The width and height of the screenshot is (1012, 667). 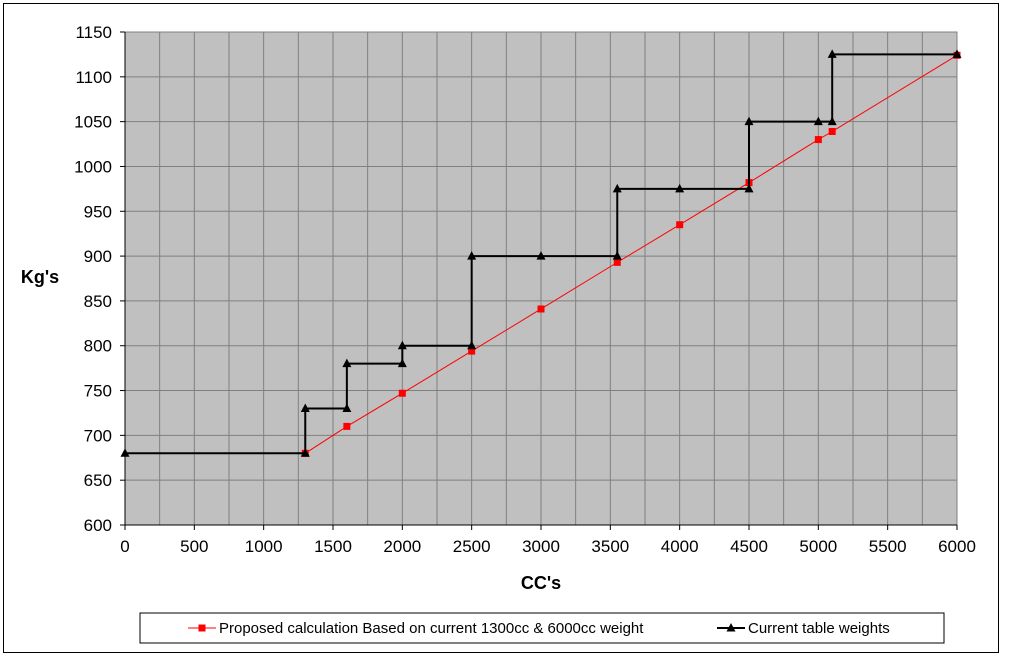 I want to click on x-tick-label: 2000, so click(x=402, y=546).